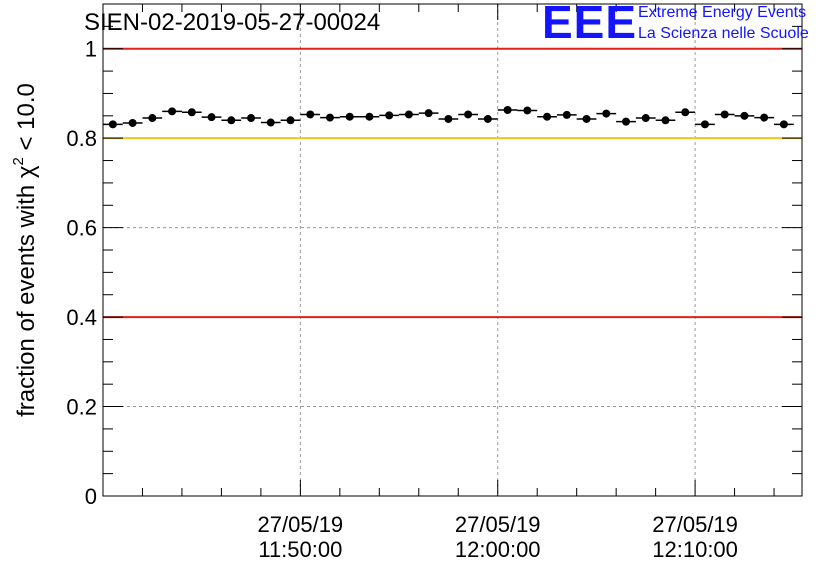 The width and height of the screenshot is (836, 572). What do you see at coordinates (232, 22) in the screenshot?
I see `chart-title: SIEN-02-2019-05-27-00024` at bounding box center [232, 22].